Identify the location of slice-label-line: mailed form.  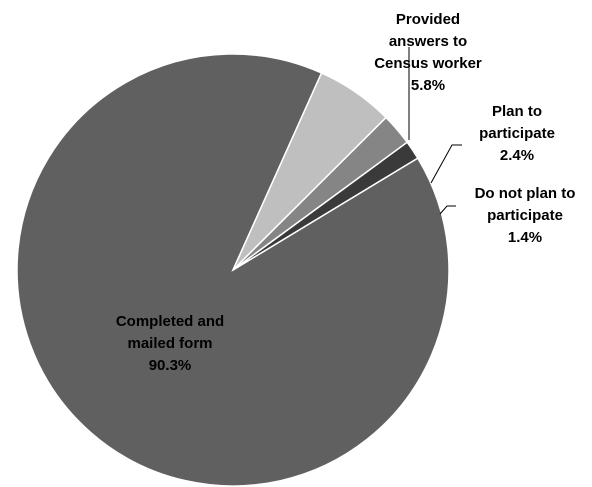
(169, 343).